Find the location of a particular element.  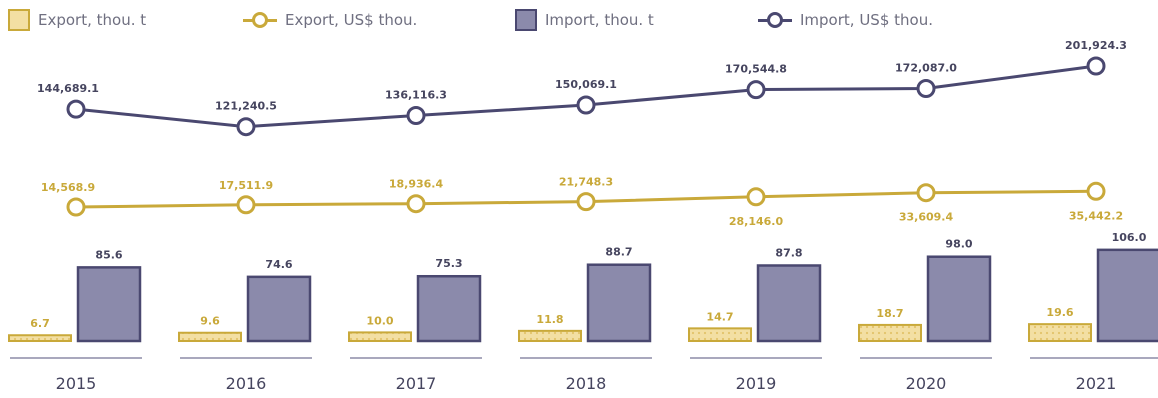

x-tick-label: 2017 is located at coordinates (416, 383).